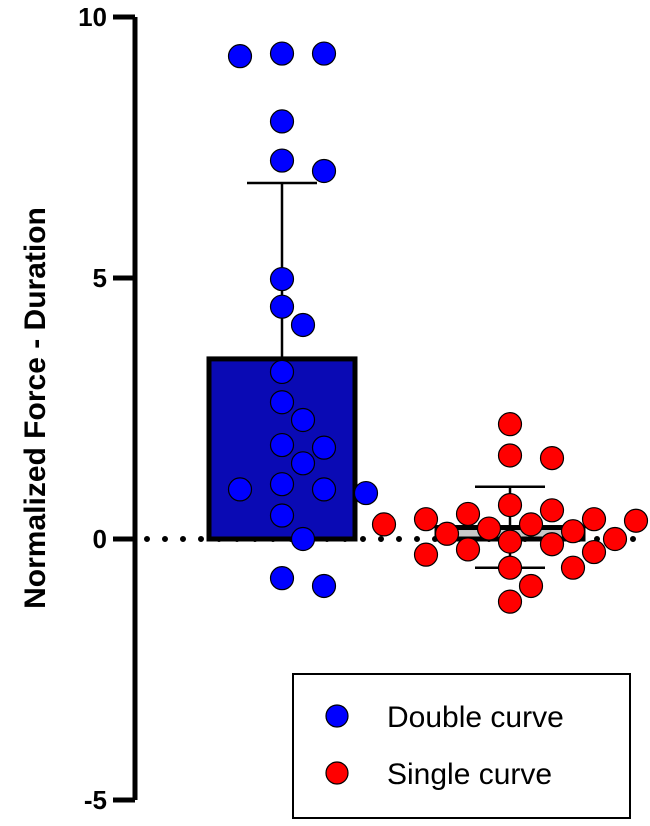 The height and width of the screenshot is (826, 650). I want to click on legend-label-single-curve: Single curve, so click(469, 774).